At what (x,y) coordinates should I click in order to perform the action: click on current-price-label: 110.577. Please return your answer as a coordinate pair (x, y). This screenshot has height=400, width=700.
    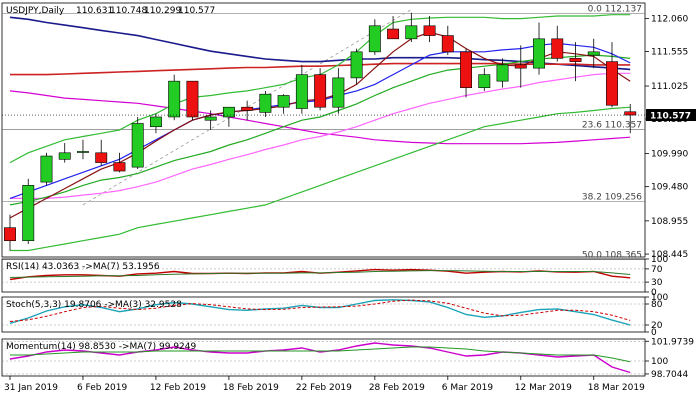
    Looking at the image, I should click on (670, 117).